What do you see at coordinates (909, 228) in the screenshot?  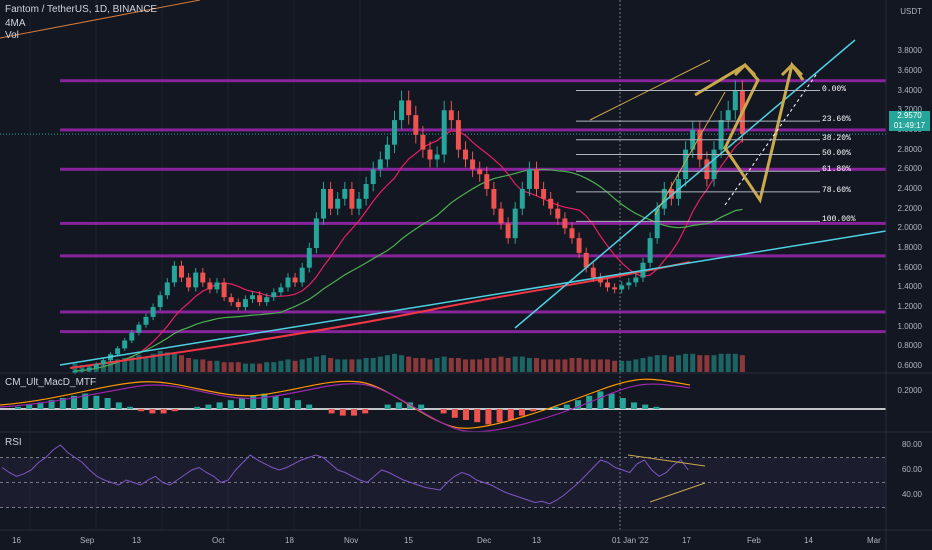 I see `price-tick: 2.0000` at bounding box center [909, 228].